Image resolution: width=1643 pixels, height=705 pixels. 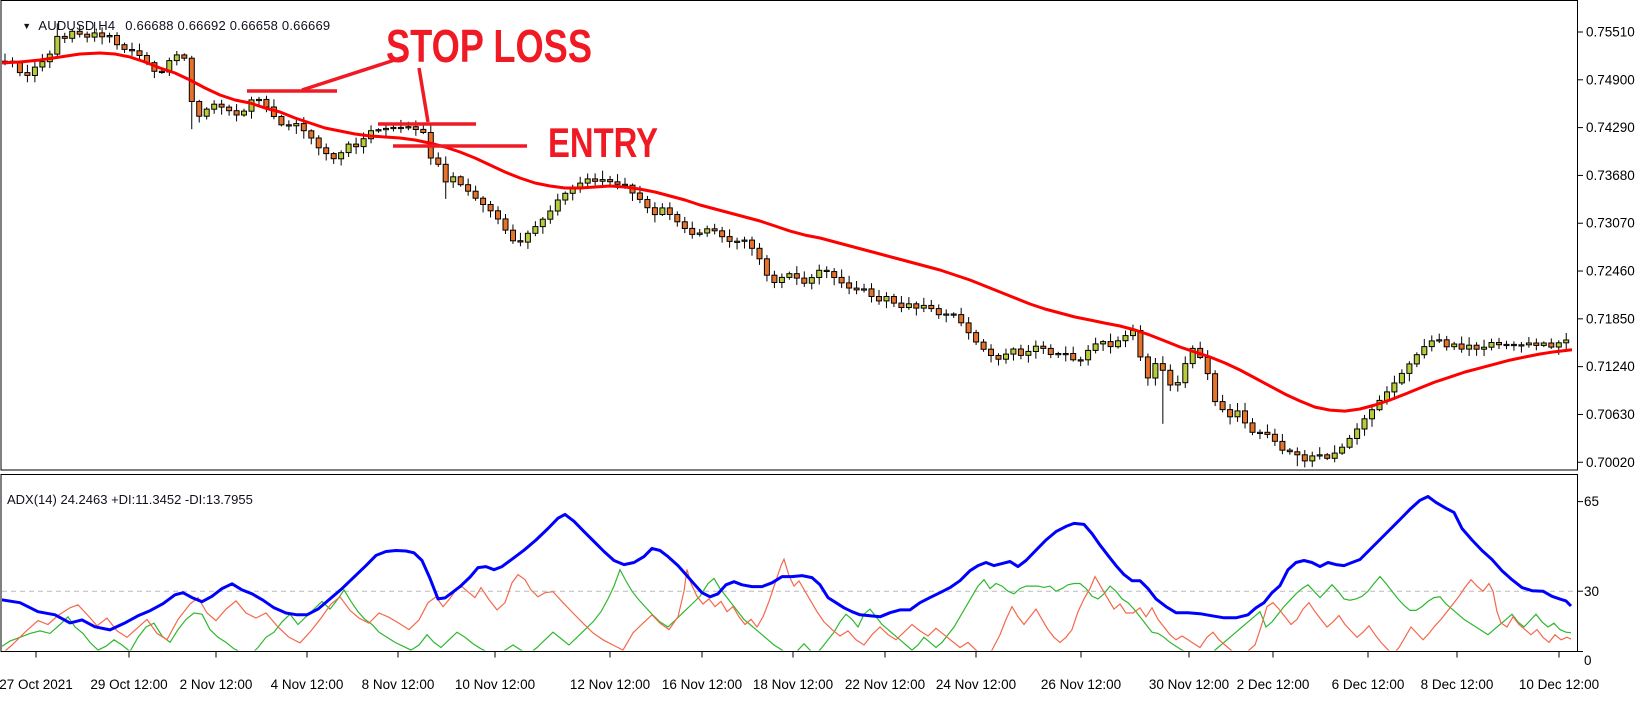 I want to click on entry-label: ENTRY, so click(x=603, y=142).